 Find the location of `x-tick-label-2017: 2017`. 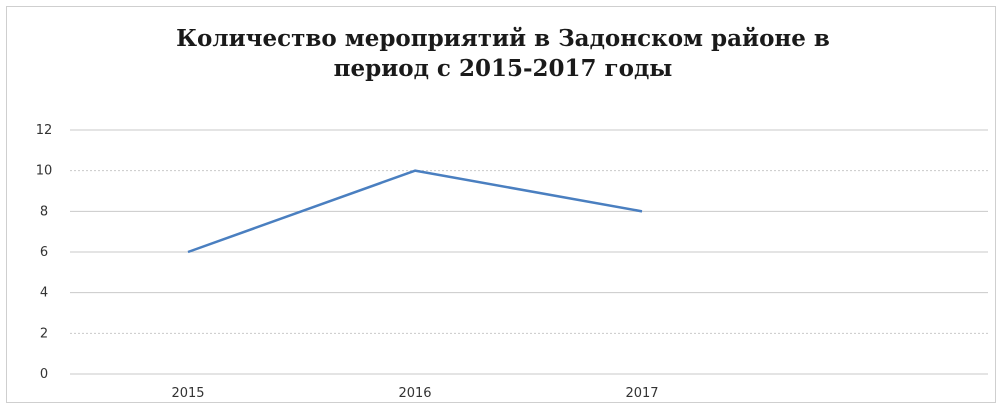

x-tick-label-2017: 2017 is located at coordinates (641, 393).